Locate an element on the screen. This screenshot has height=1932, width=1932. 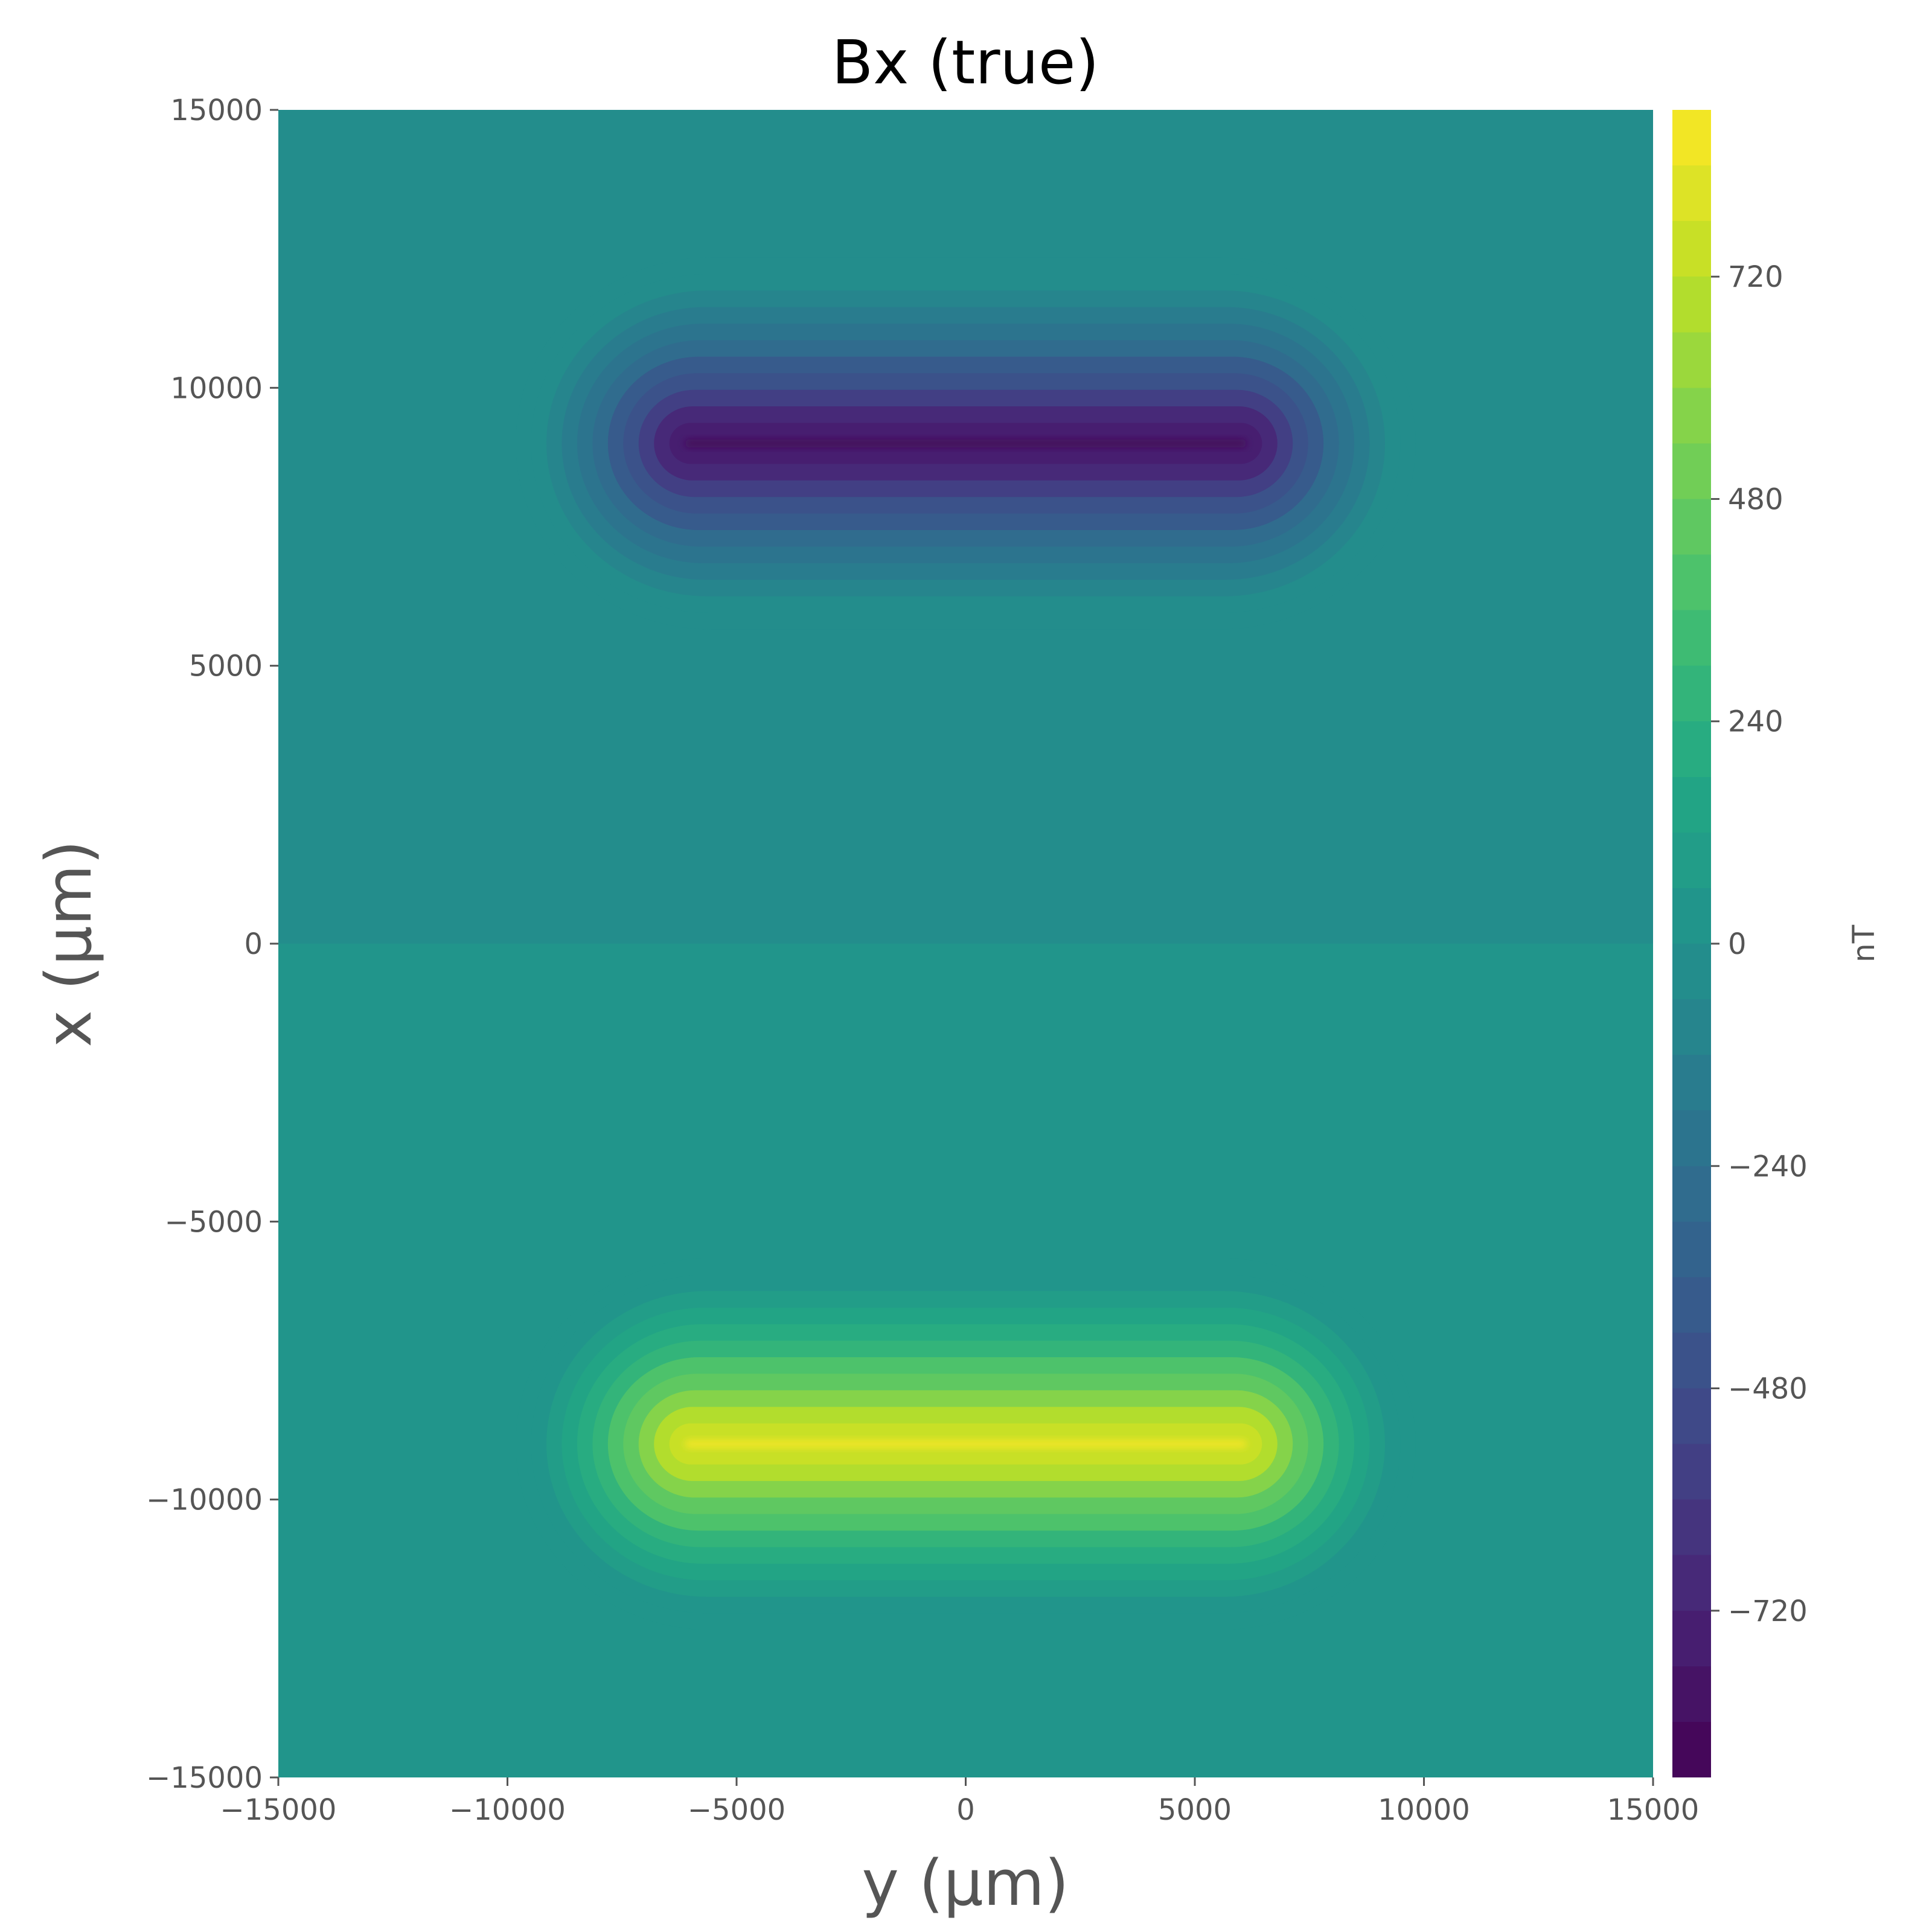
x-tick-label: 0 is located at coordinates (966, 1810).